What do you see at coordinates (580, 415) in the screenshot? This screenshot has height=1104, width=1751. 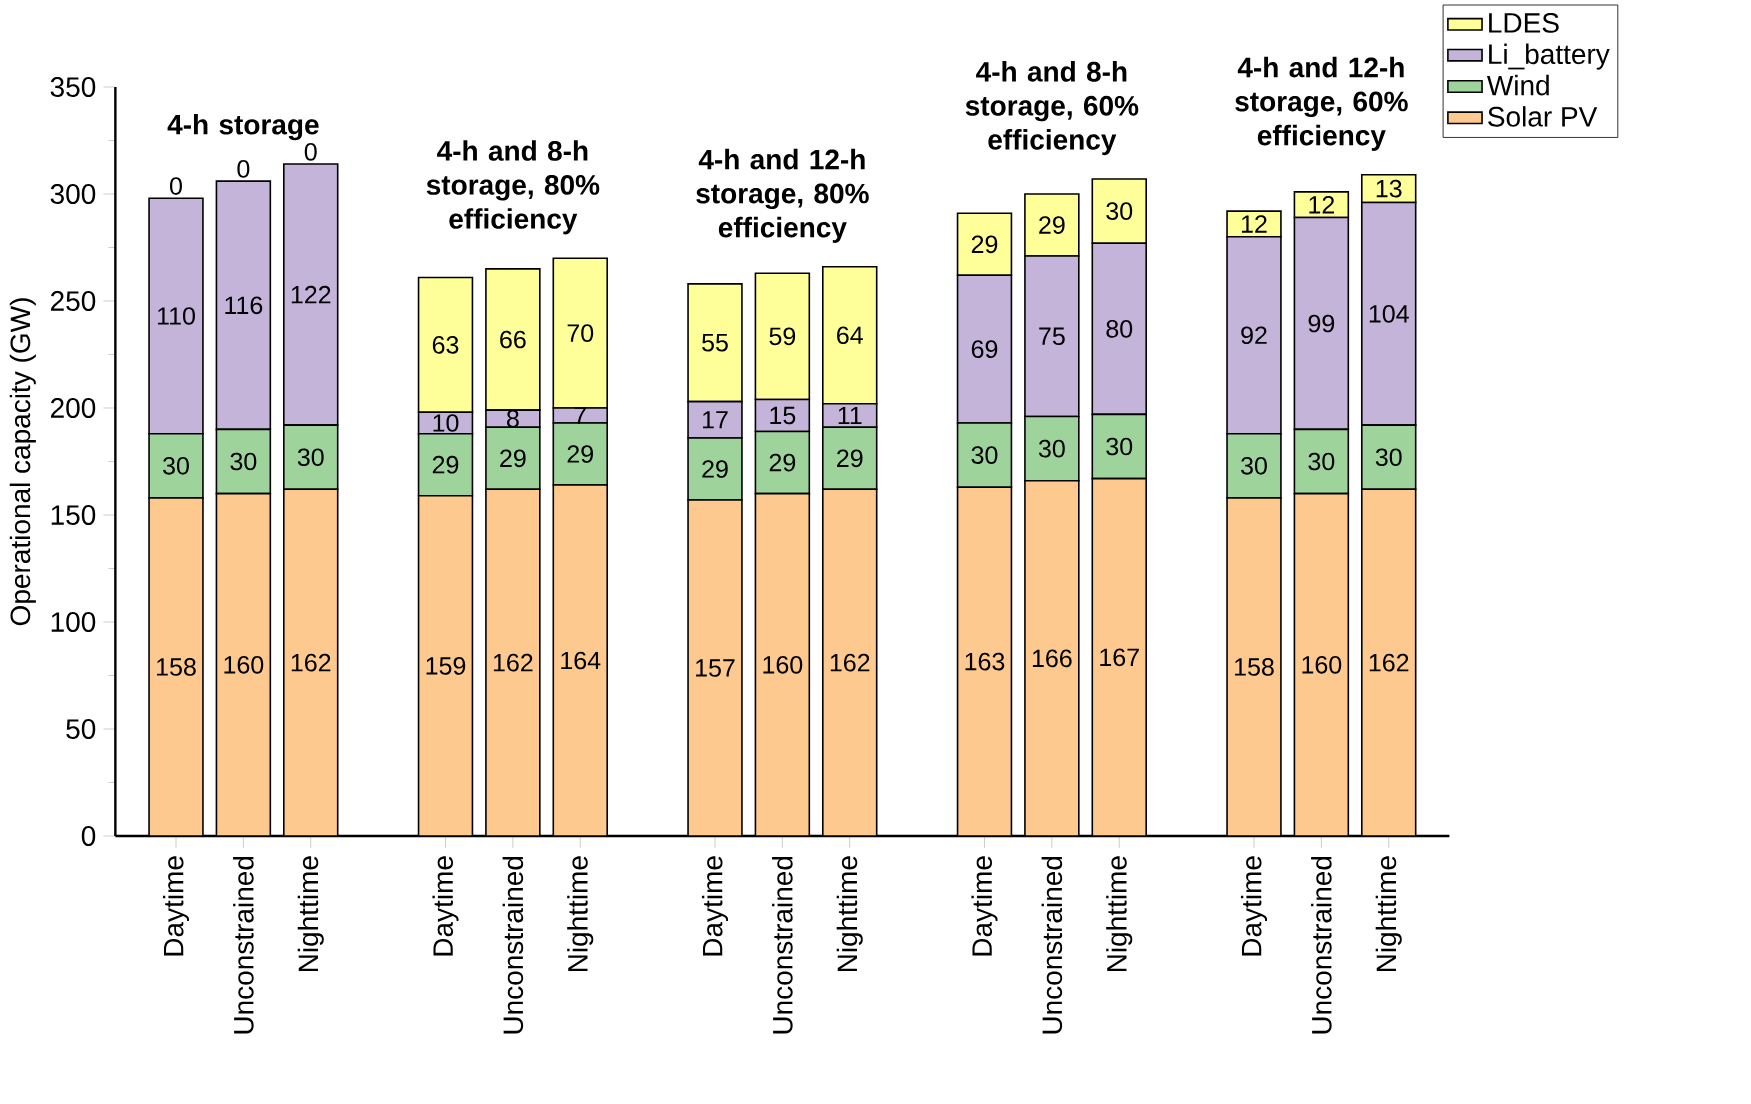 I see `data-label: 7` at bounding box center [580, 415].